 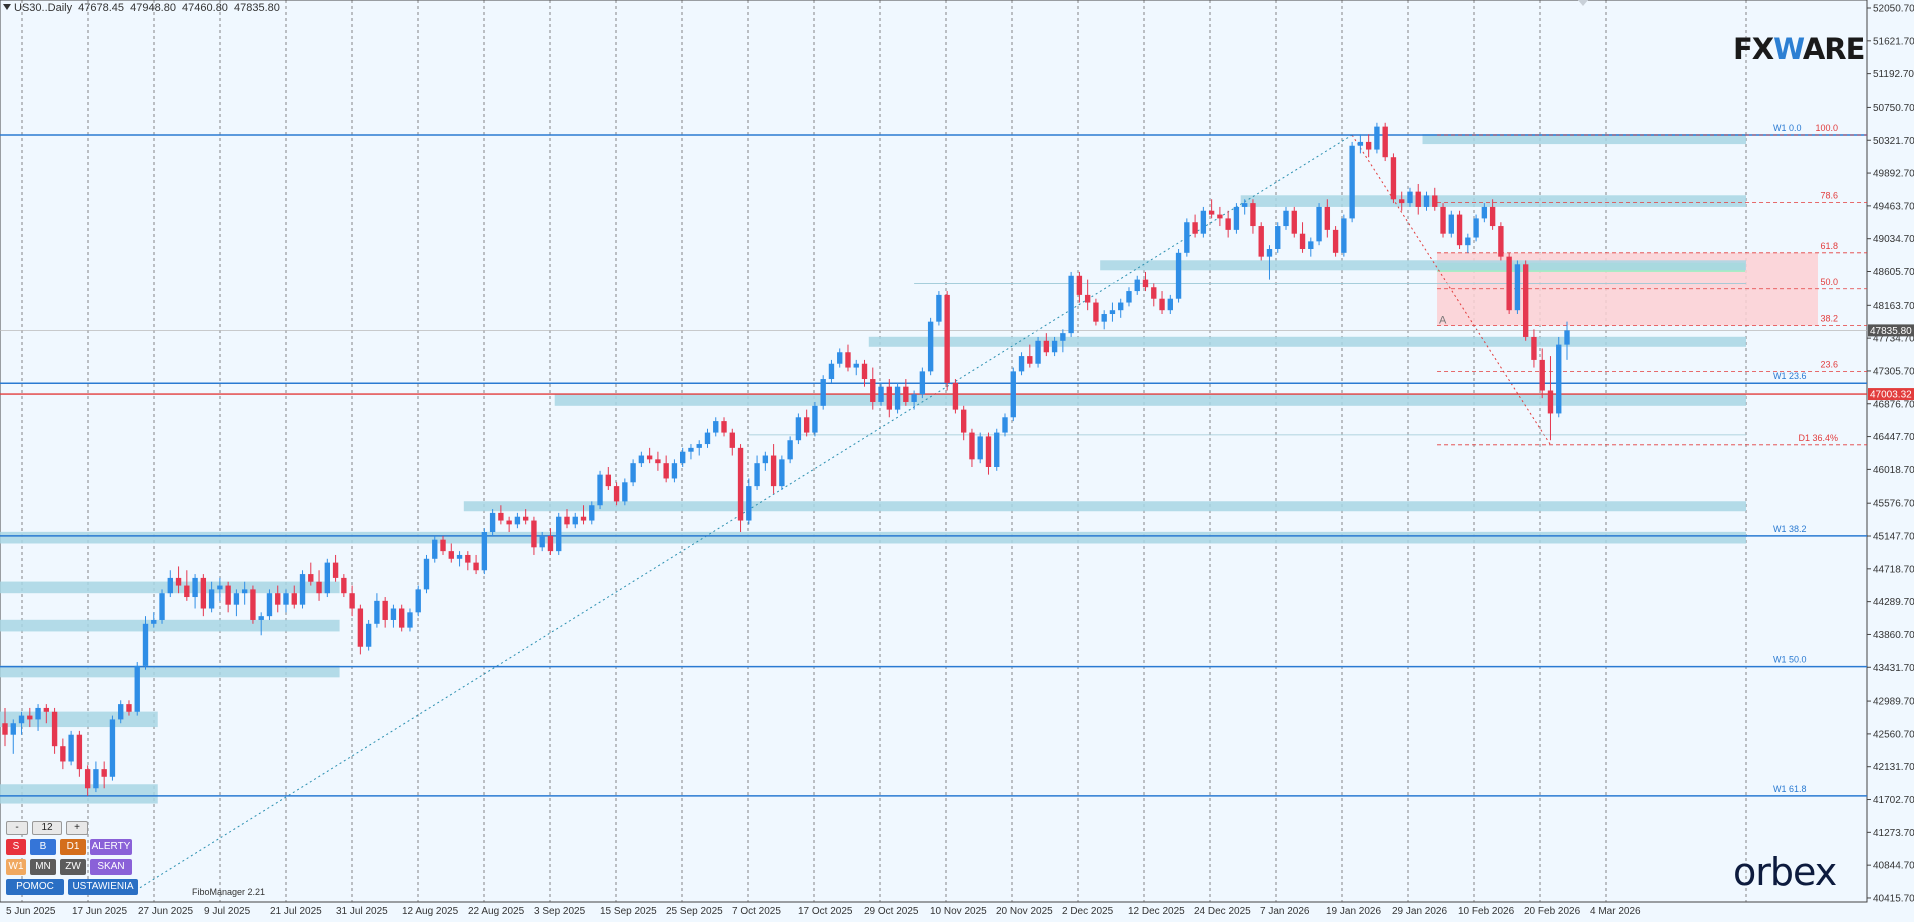 What do you see at coordinates (1893, 174) in the screenshot?
I see `y-tick-label: 49892.70` at bounding box center [1893, 174].